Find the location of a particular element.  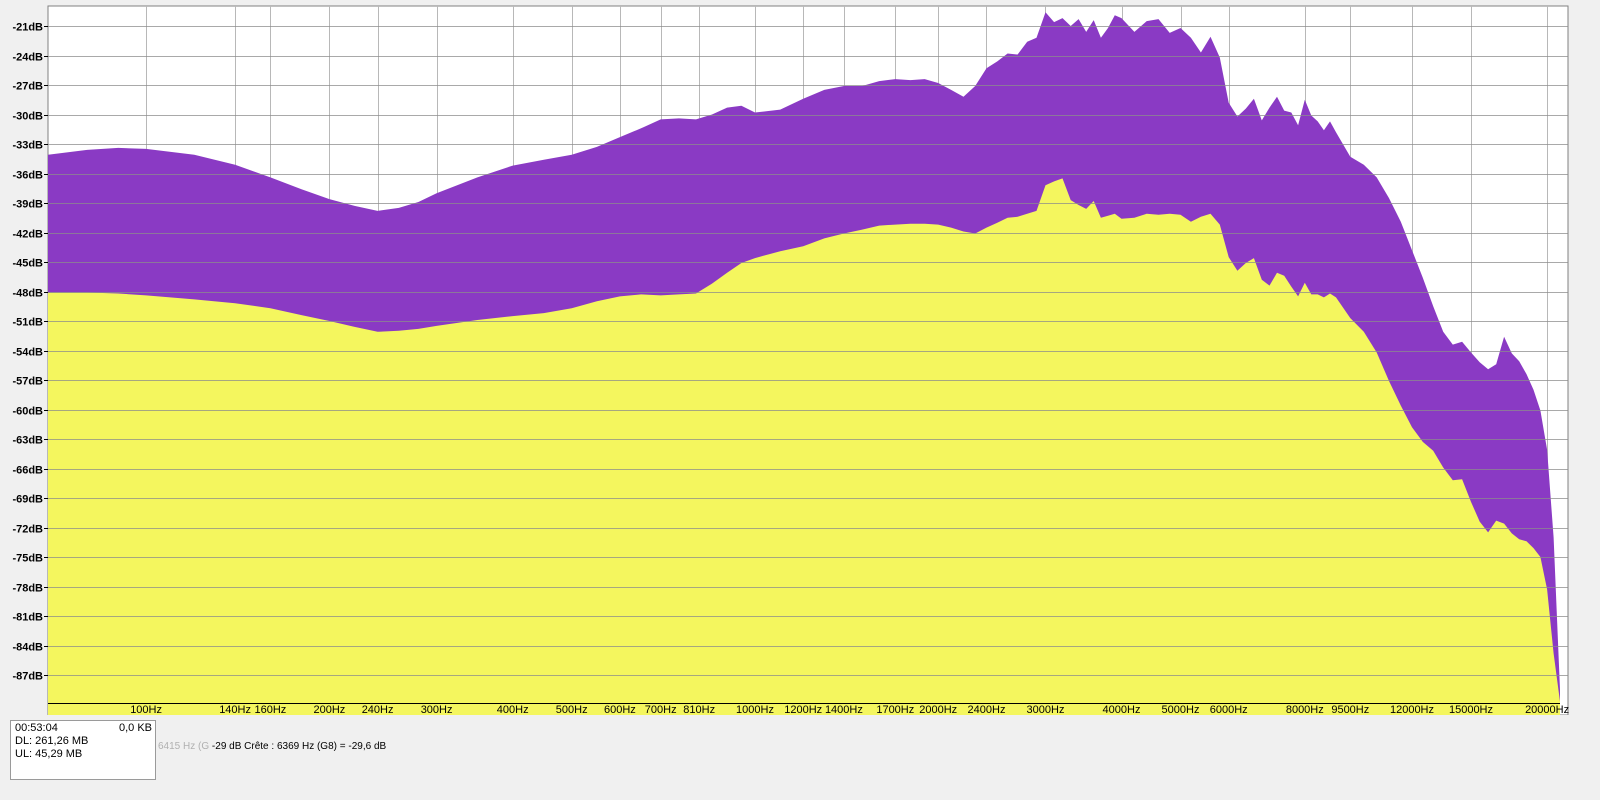

y-tick-label: -48dB is located at coordinates (27, 294).